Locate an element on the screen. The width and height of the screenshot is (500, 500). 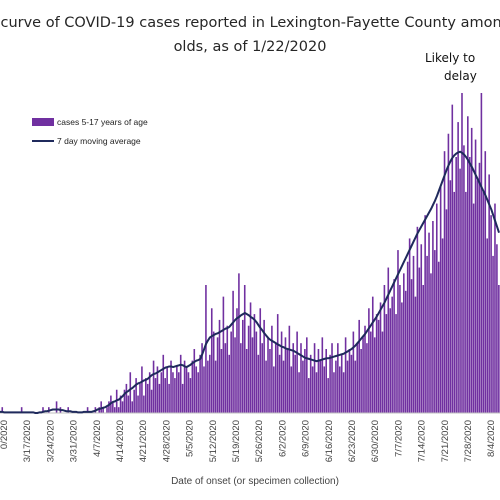
x-tick-label: 3/24/2020 is located at coordinates (50, 441).